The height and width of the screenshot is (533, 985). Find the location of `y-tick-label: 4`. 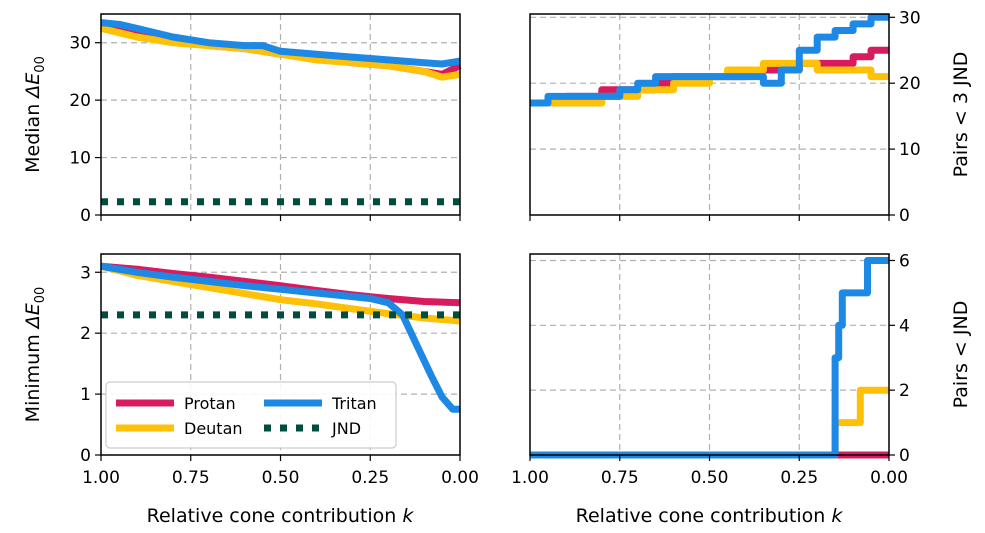

y-tick-label: 4 is located at coordinates (904, 326).